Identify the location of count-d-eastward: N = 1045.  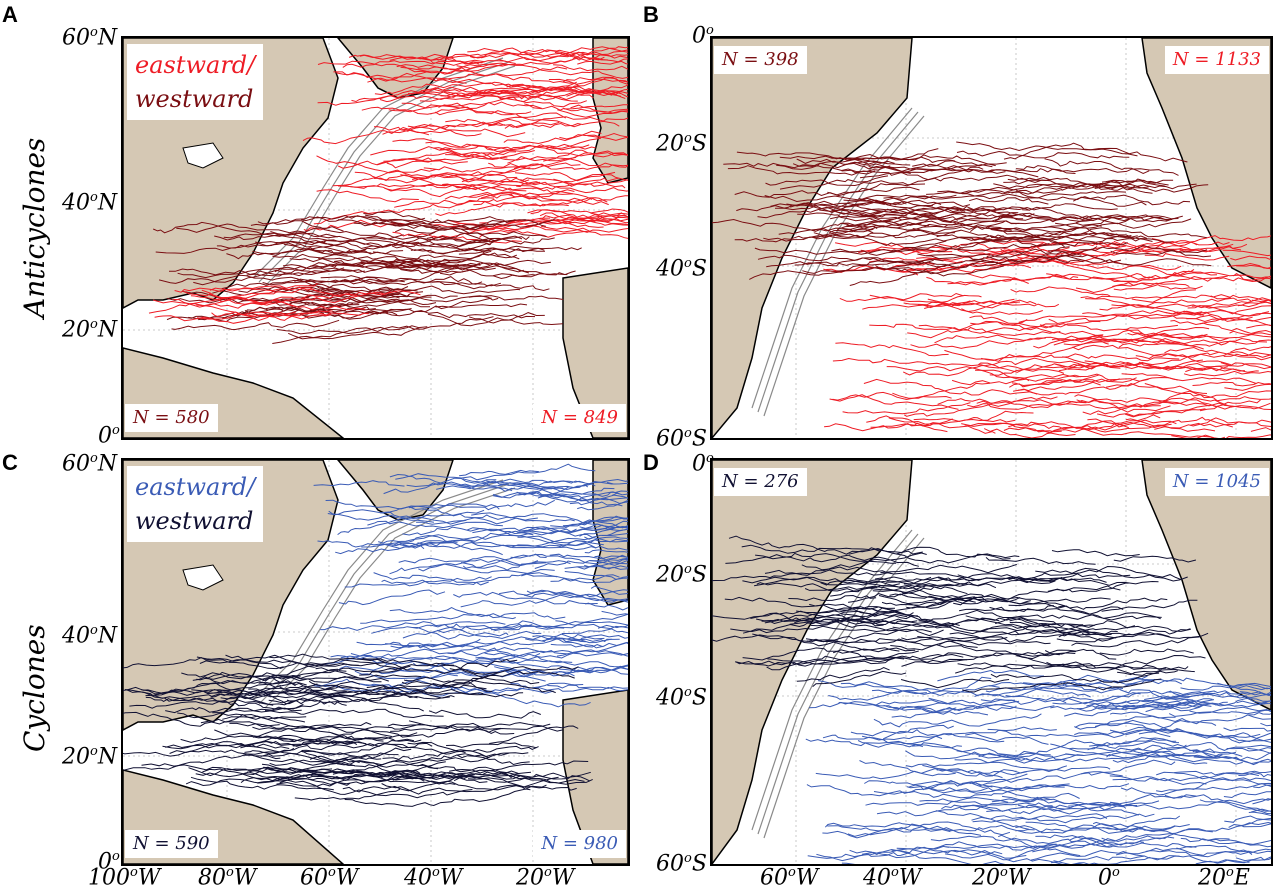
(1216, 482).